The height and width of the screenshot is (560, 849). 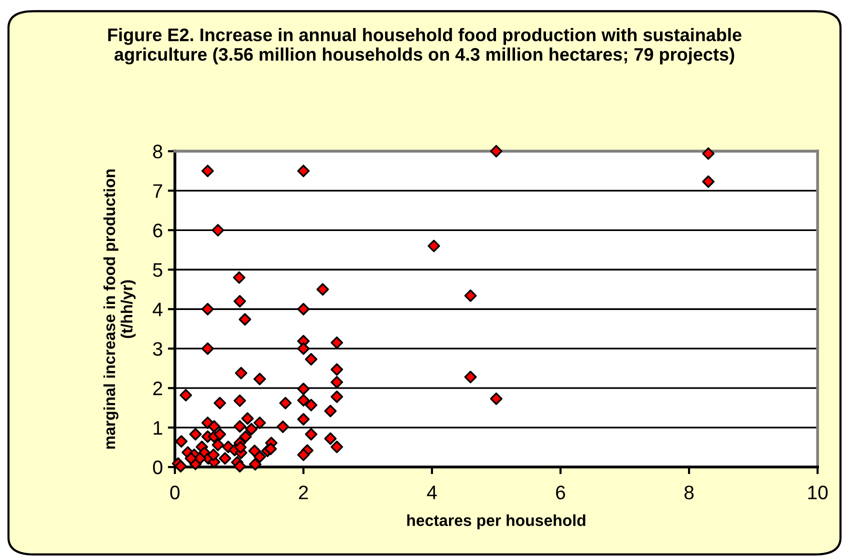 What do you see at coordinates (175, 493) in the screenshot?
I see `x-tick-label: 0` at bounding box center [175, 493].